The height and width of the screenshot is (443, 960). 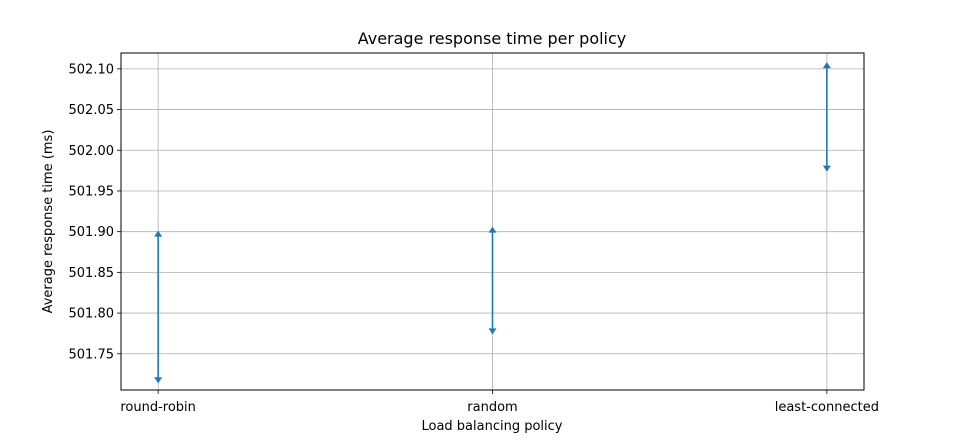 I want to click on y-tick-label: 501.85, so click(x=92, y=273).